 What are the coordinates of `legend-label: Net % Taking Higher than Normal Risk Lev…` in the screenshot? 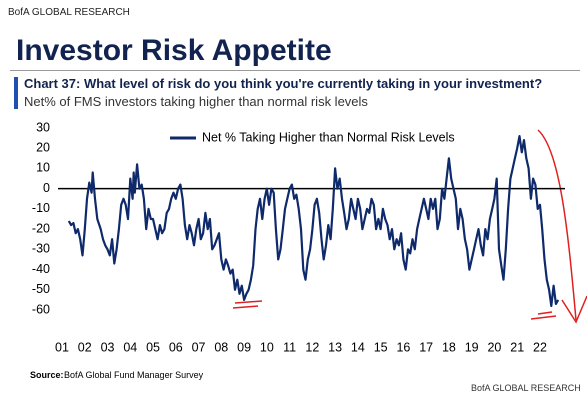 It's located at (328, 137).